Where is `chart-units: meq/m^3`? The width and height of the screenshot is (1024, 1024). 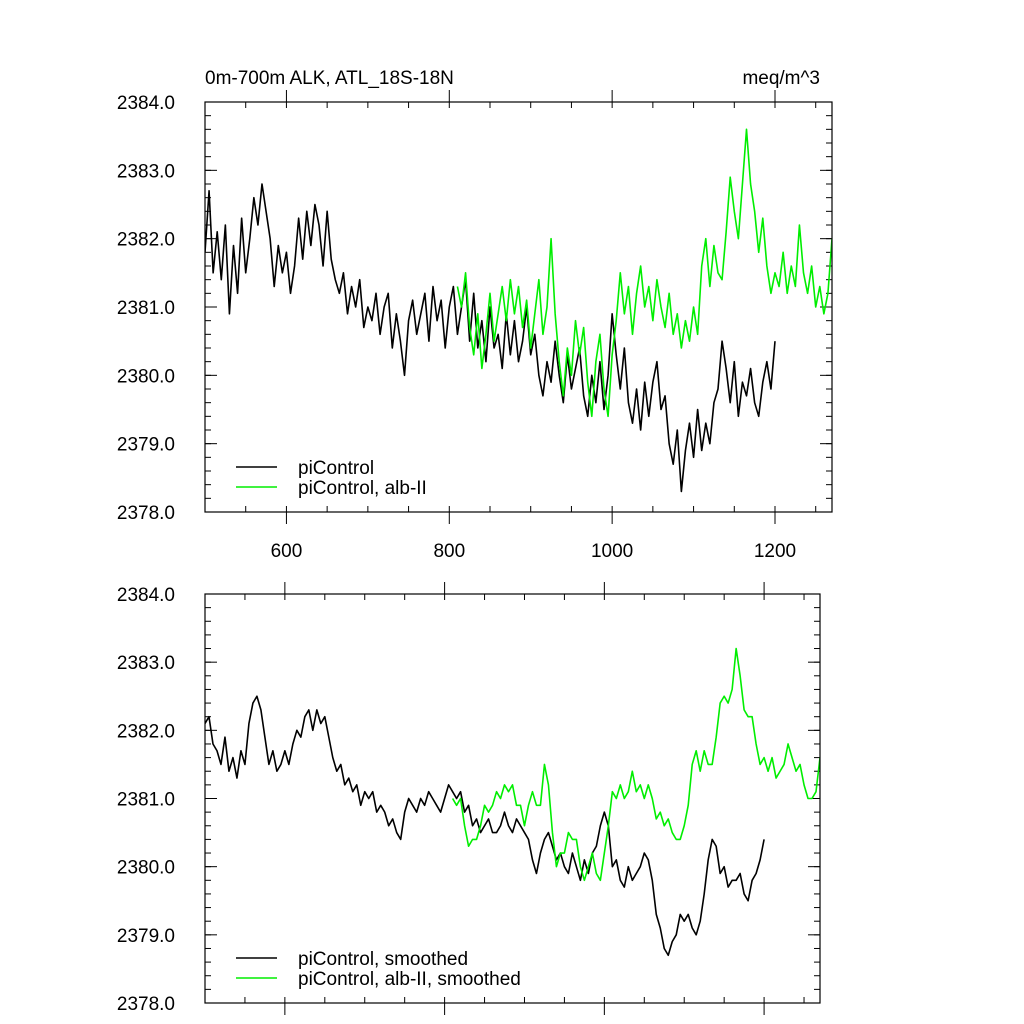
chart-units: meq/m^3 is located at coordinates (781, 78).